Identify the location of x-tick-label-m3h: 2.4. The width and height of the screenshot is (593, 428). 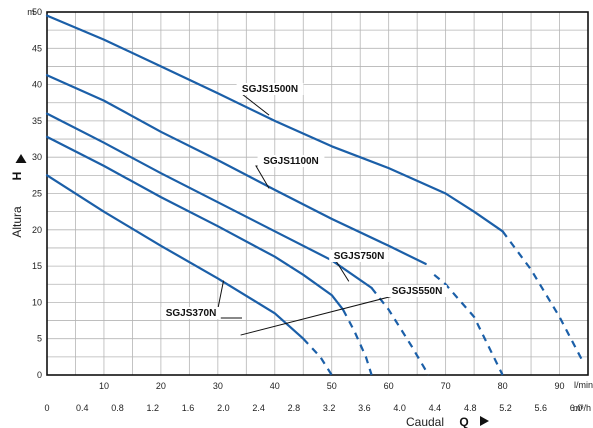
(258, 408).